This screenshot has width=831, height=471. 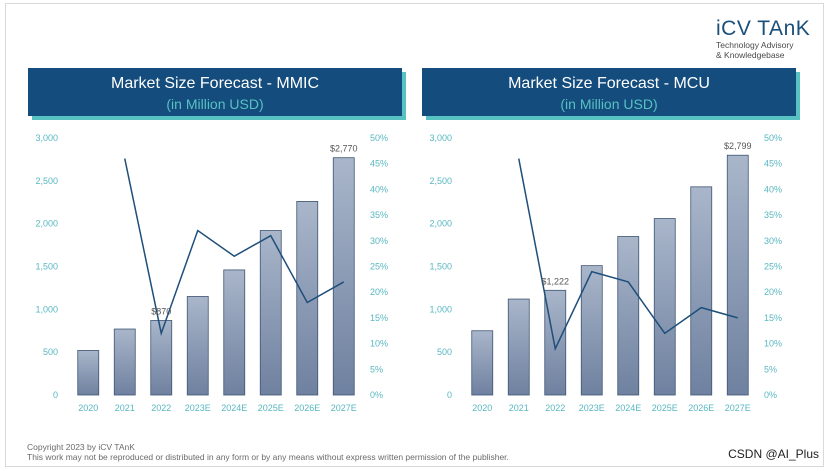 What do you see at coordinates (770, 369) in the screenshot?
I see `mcu-ytick-right: 5%` at bounding box center [770, 369].